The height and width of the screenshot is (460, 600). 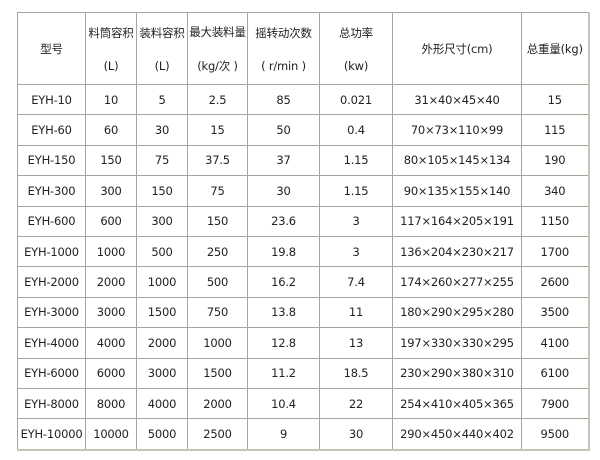 I want to click on table-cell: 174×260×277×255, so click(x=457, y=282).